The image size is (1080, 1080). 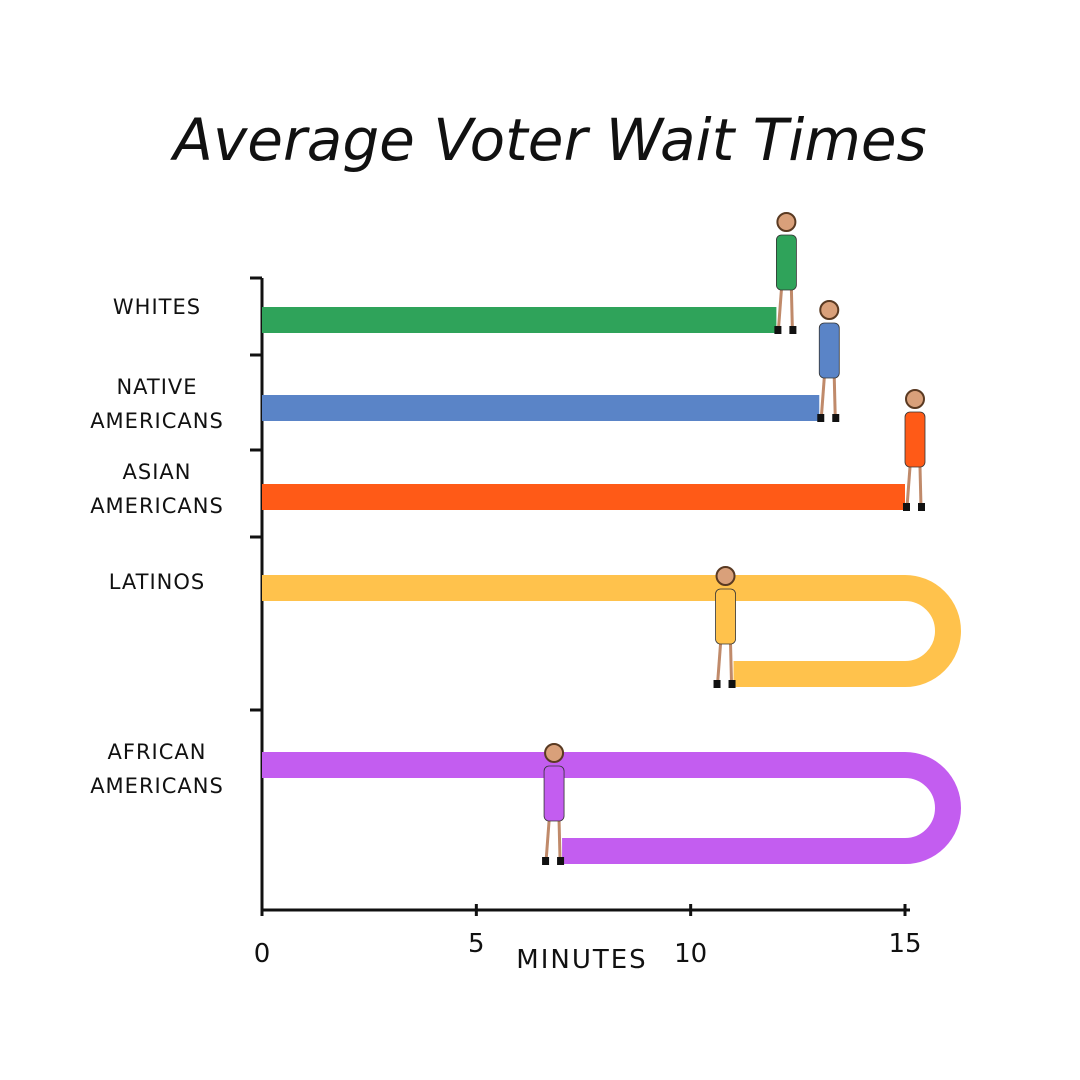 I want to click on category-label: WHITES, so click(x=157, y=307).